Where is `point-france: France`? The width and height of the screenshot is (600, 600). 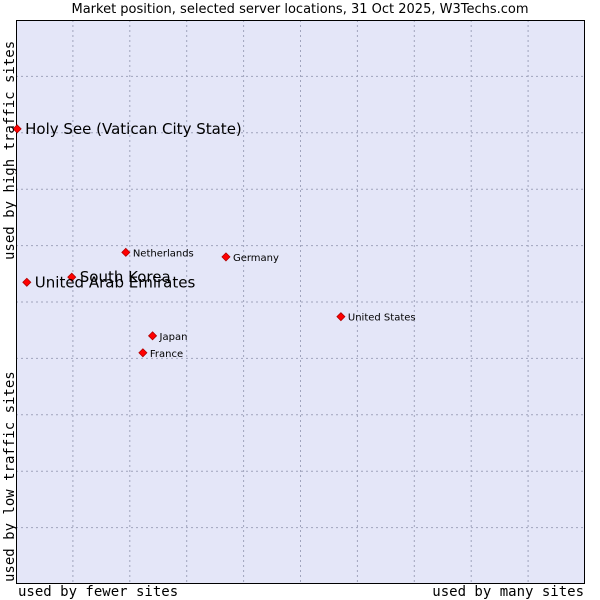
point-france: France is located at coordinates (160, 354).